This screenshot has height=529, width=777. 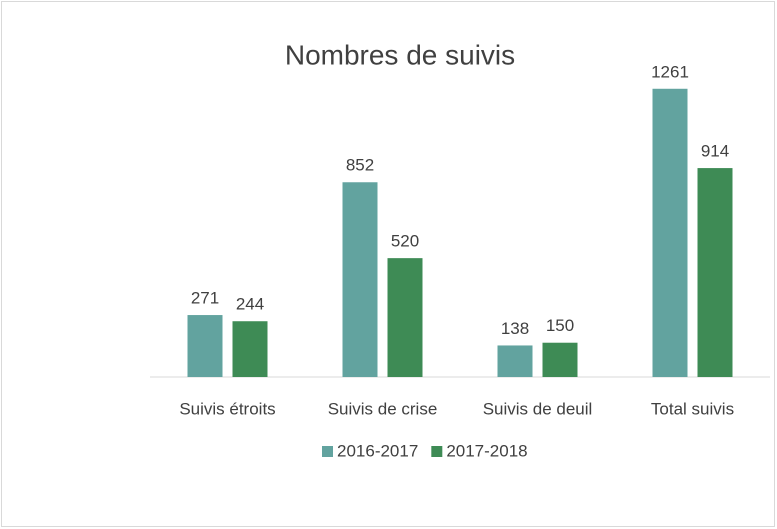 I want to click on data-label: 271, so click(x=205, y=298).